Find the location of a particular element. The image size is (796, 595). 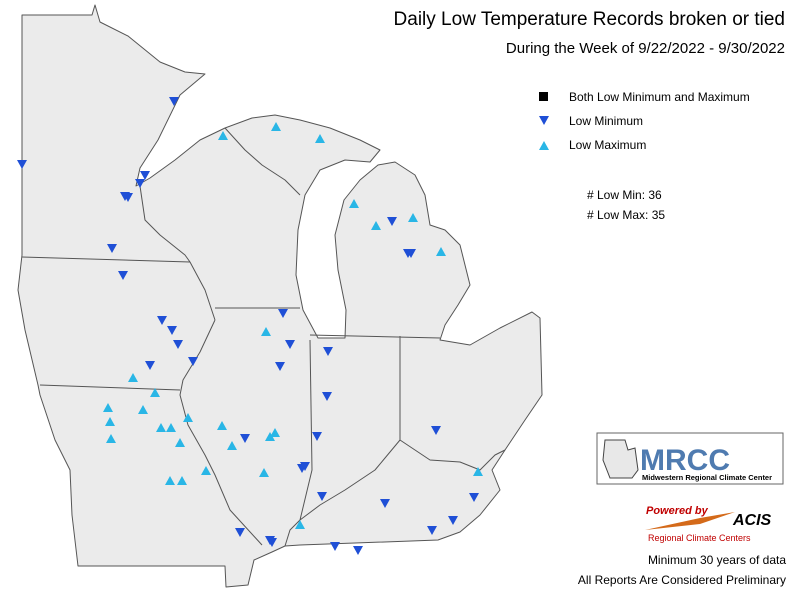

legend-min-marker is located at coordinates (544, 120).